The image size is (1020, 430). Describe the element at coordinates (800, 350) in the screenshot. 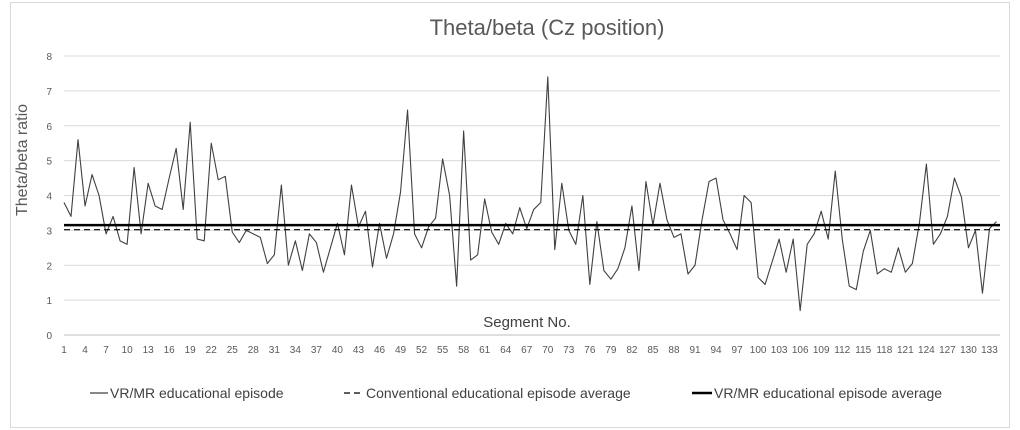

I see `x-tick-label: 106` at that location.